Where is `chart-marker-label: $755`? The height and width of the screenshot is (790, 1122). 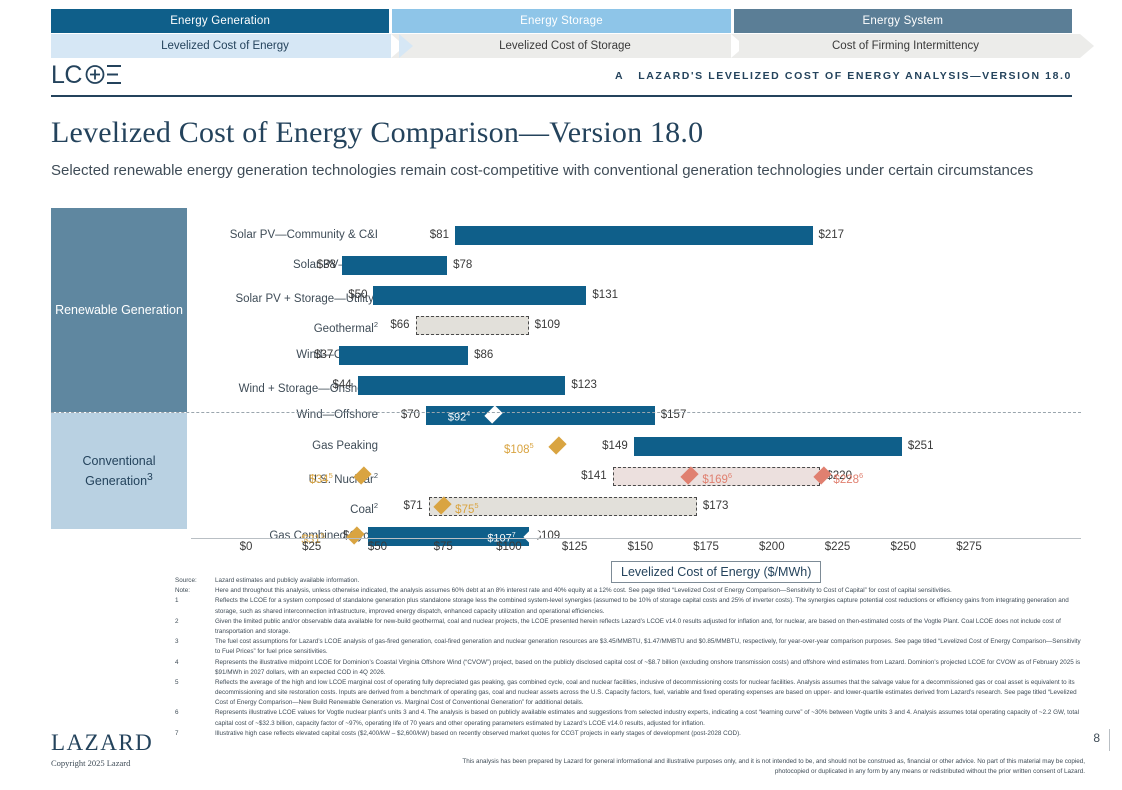
chart-marker-label: $755 is located at coordinates (467, 508).